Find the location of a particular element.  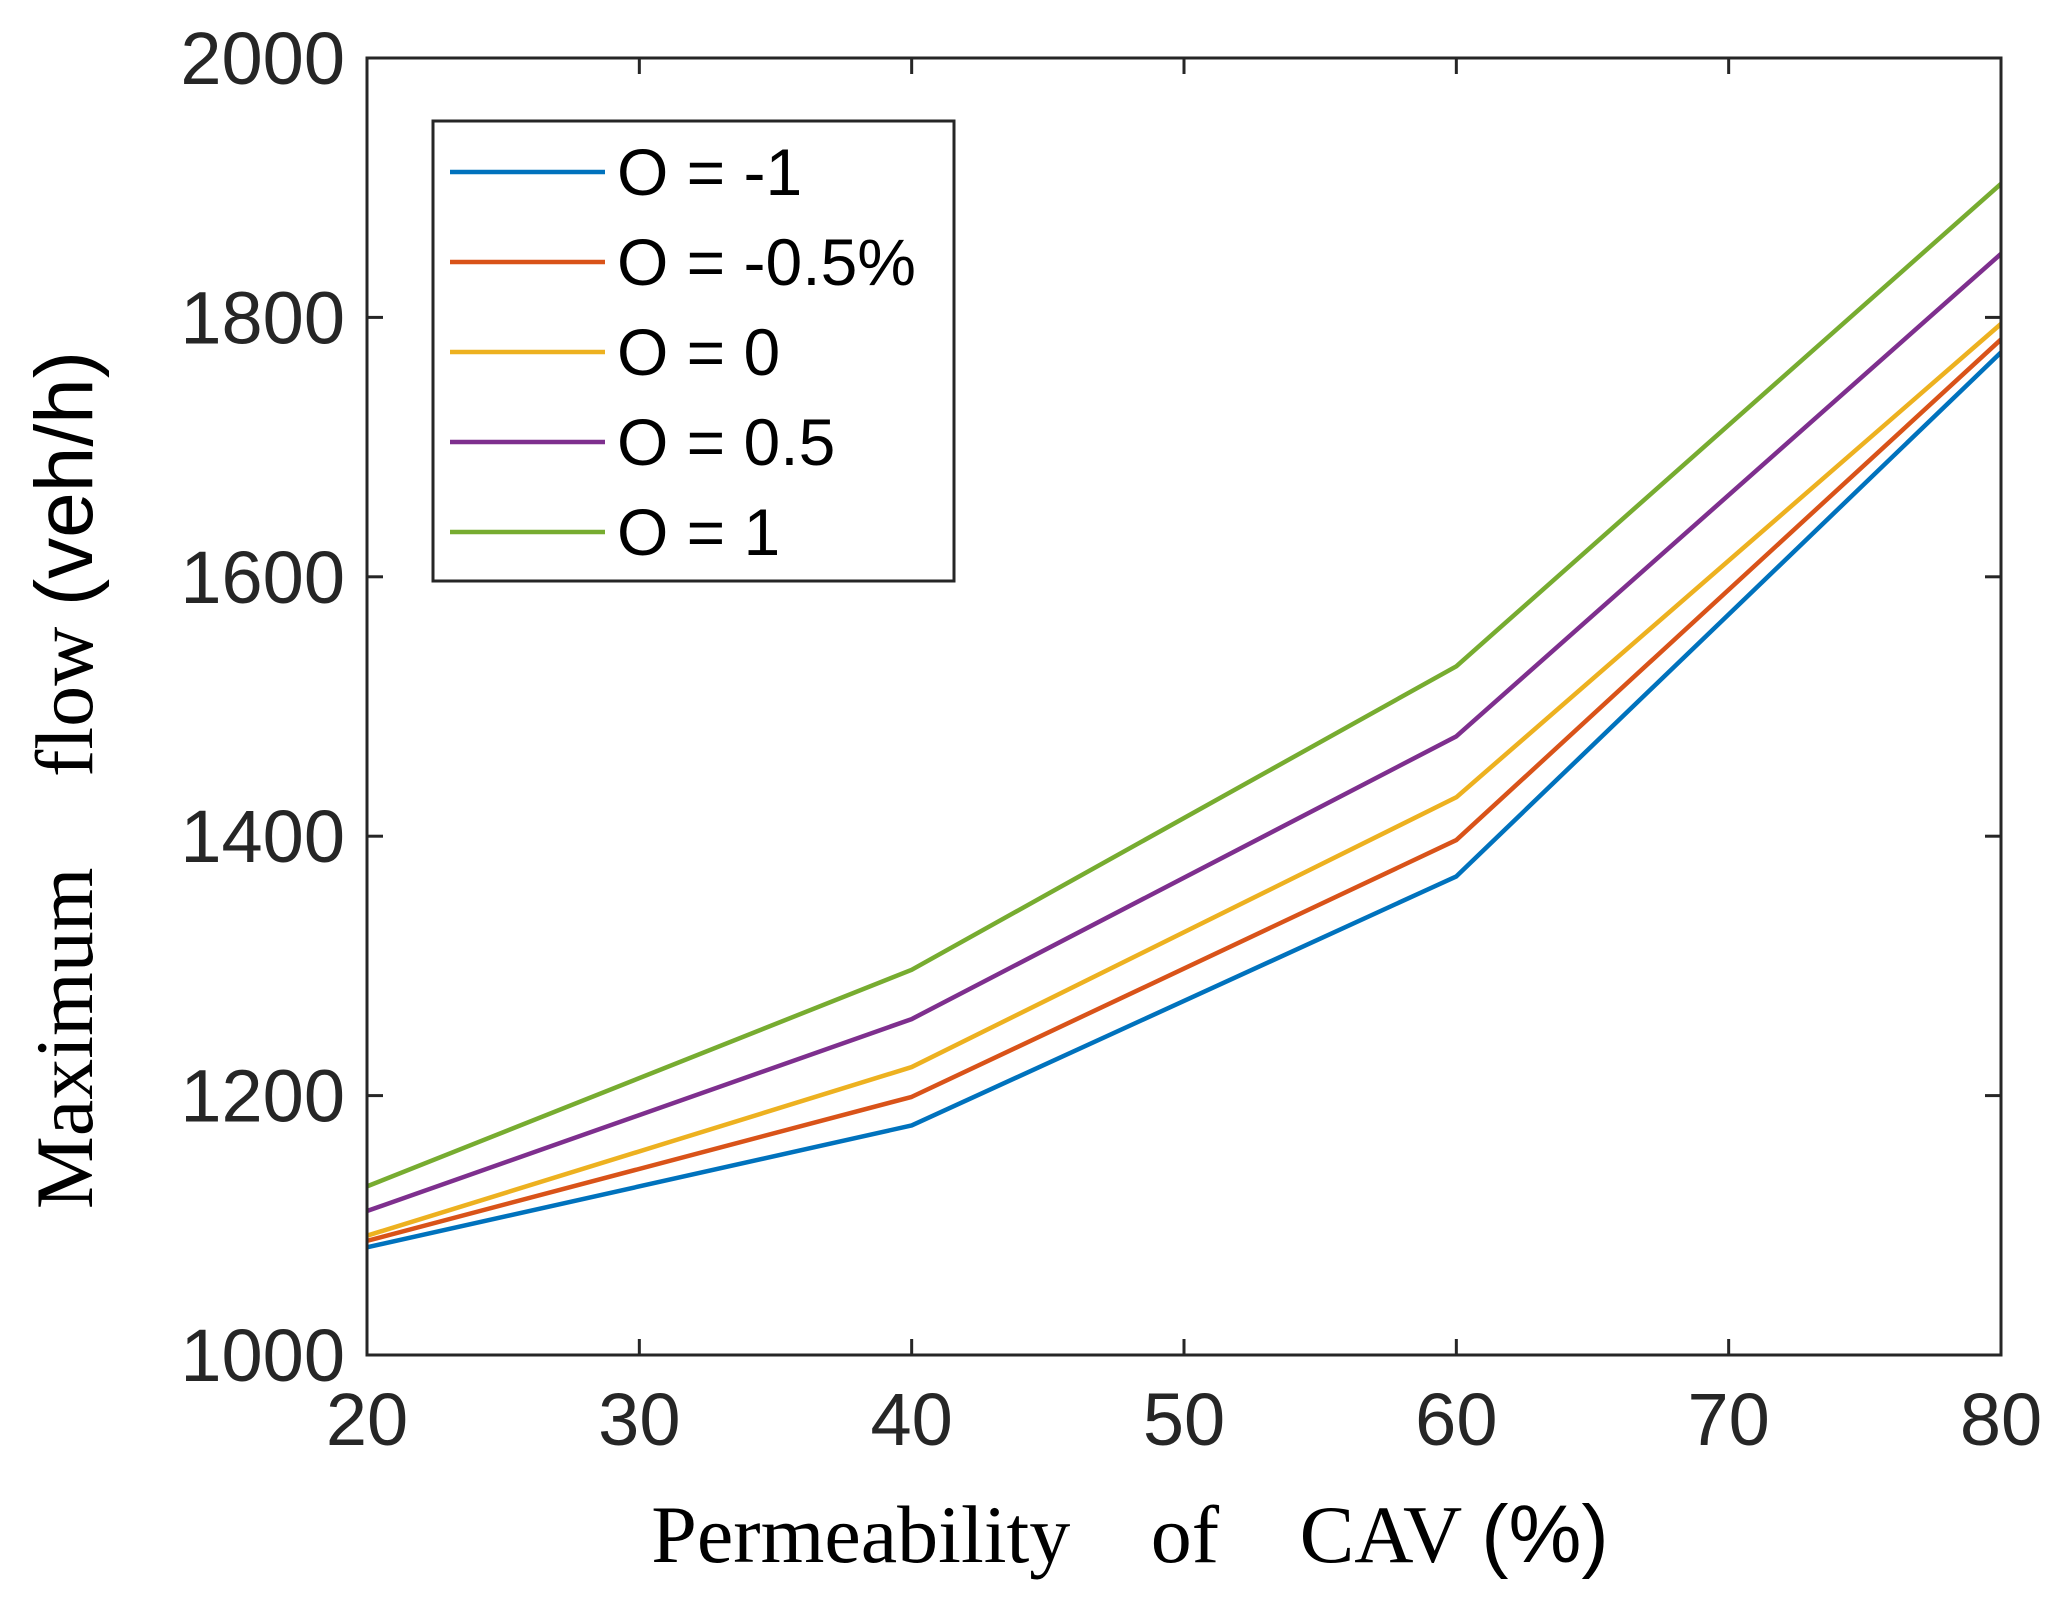

y-axis-title-unit: (veh/h) is located at coordinates (64, 478).